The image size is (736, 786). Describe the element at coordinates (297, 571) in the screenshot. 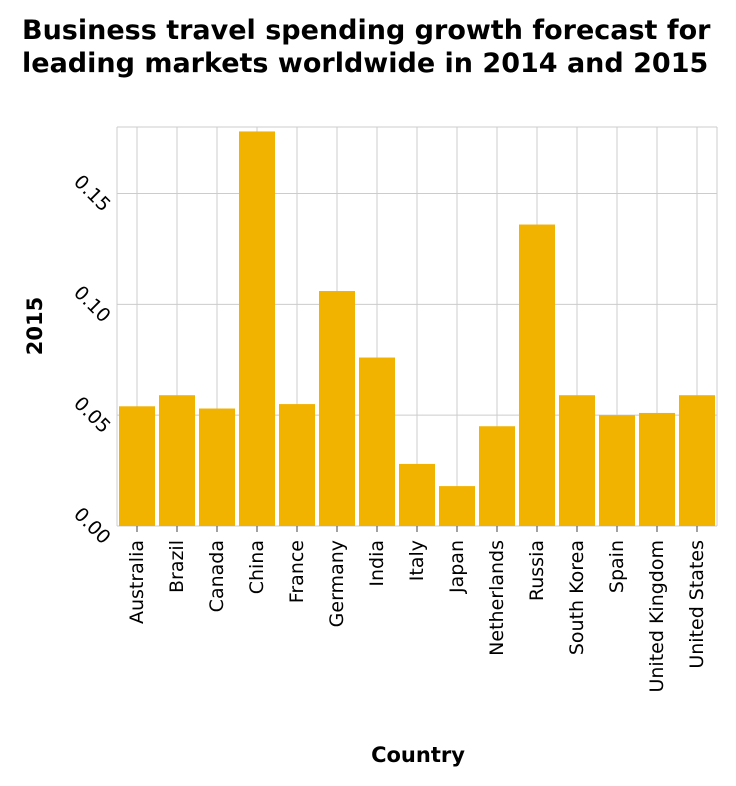

I see `x-tick-label: France` at that location.